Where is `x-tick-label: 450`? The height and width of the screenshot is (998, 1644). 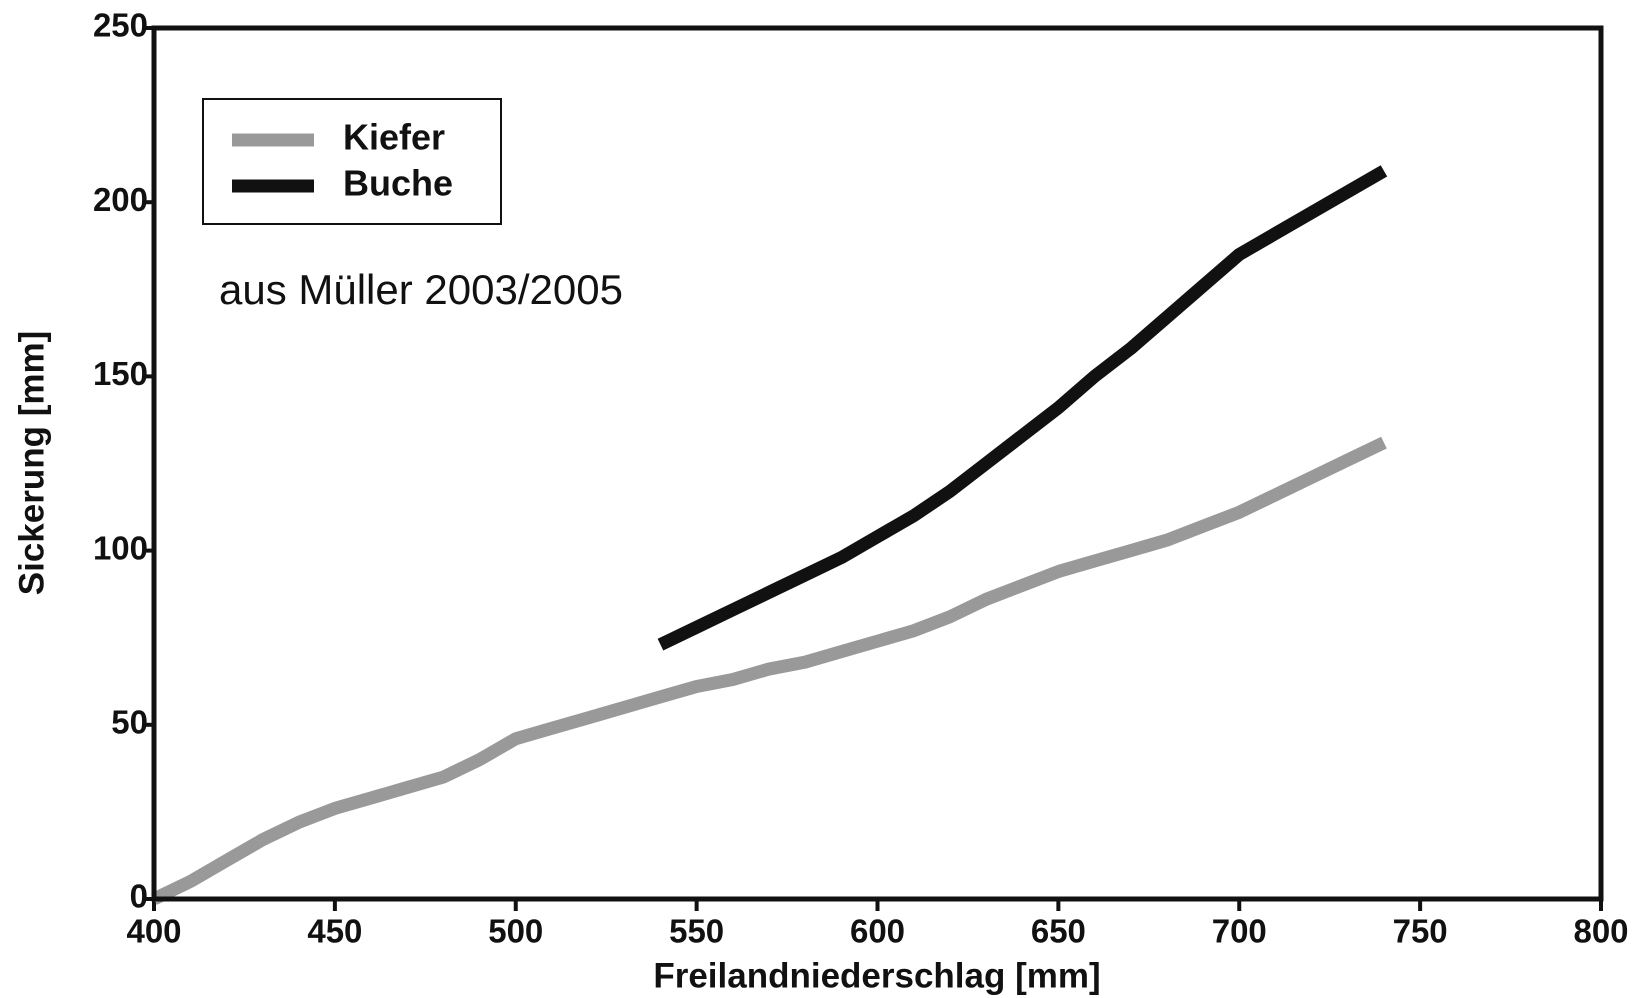 x-tick-label: 450 is located at coordinates (334, 931).